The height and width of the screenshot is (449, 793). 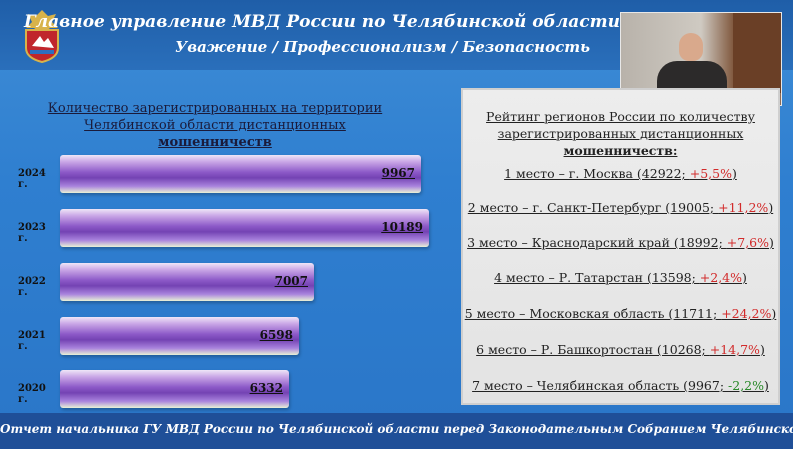 What do you see at coordinates (743, 207) in the screenshot?
I see `rating-item-delta: +11,2%` at bounding box center [743, 207].